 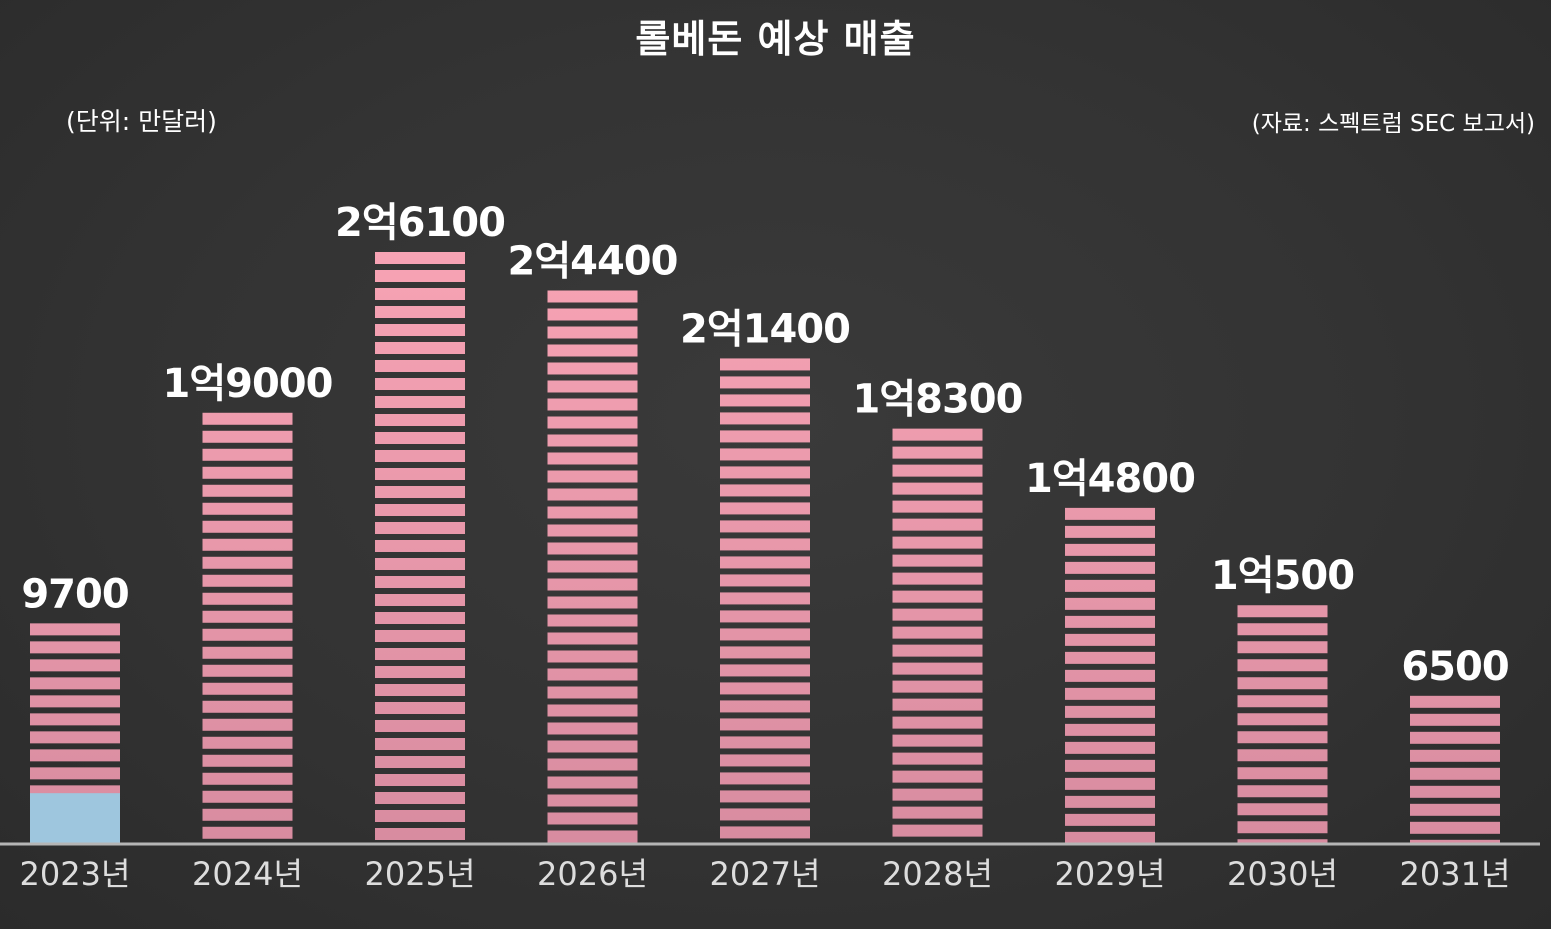 What do you see at coordinates (74, 594) in the screenshot?
I see `value-label: 9700` at bounding box center [74, 594].